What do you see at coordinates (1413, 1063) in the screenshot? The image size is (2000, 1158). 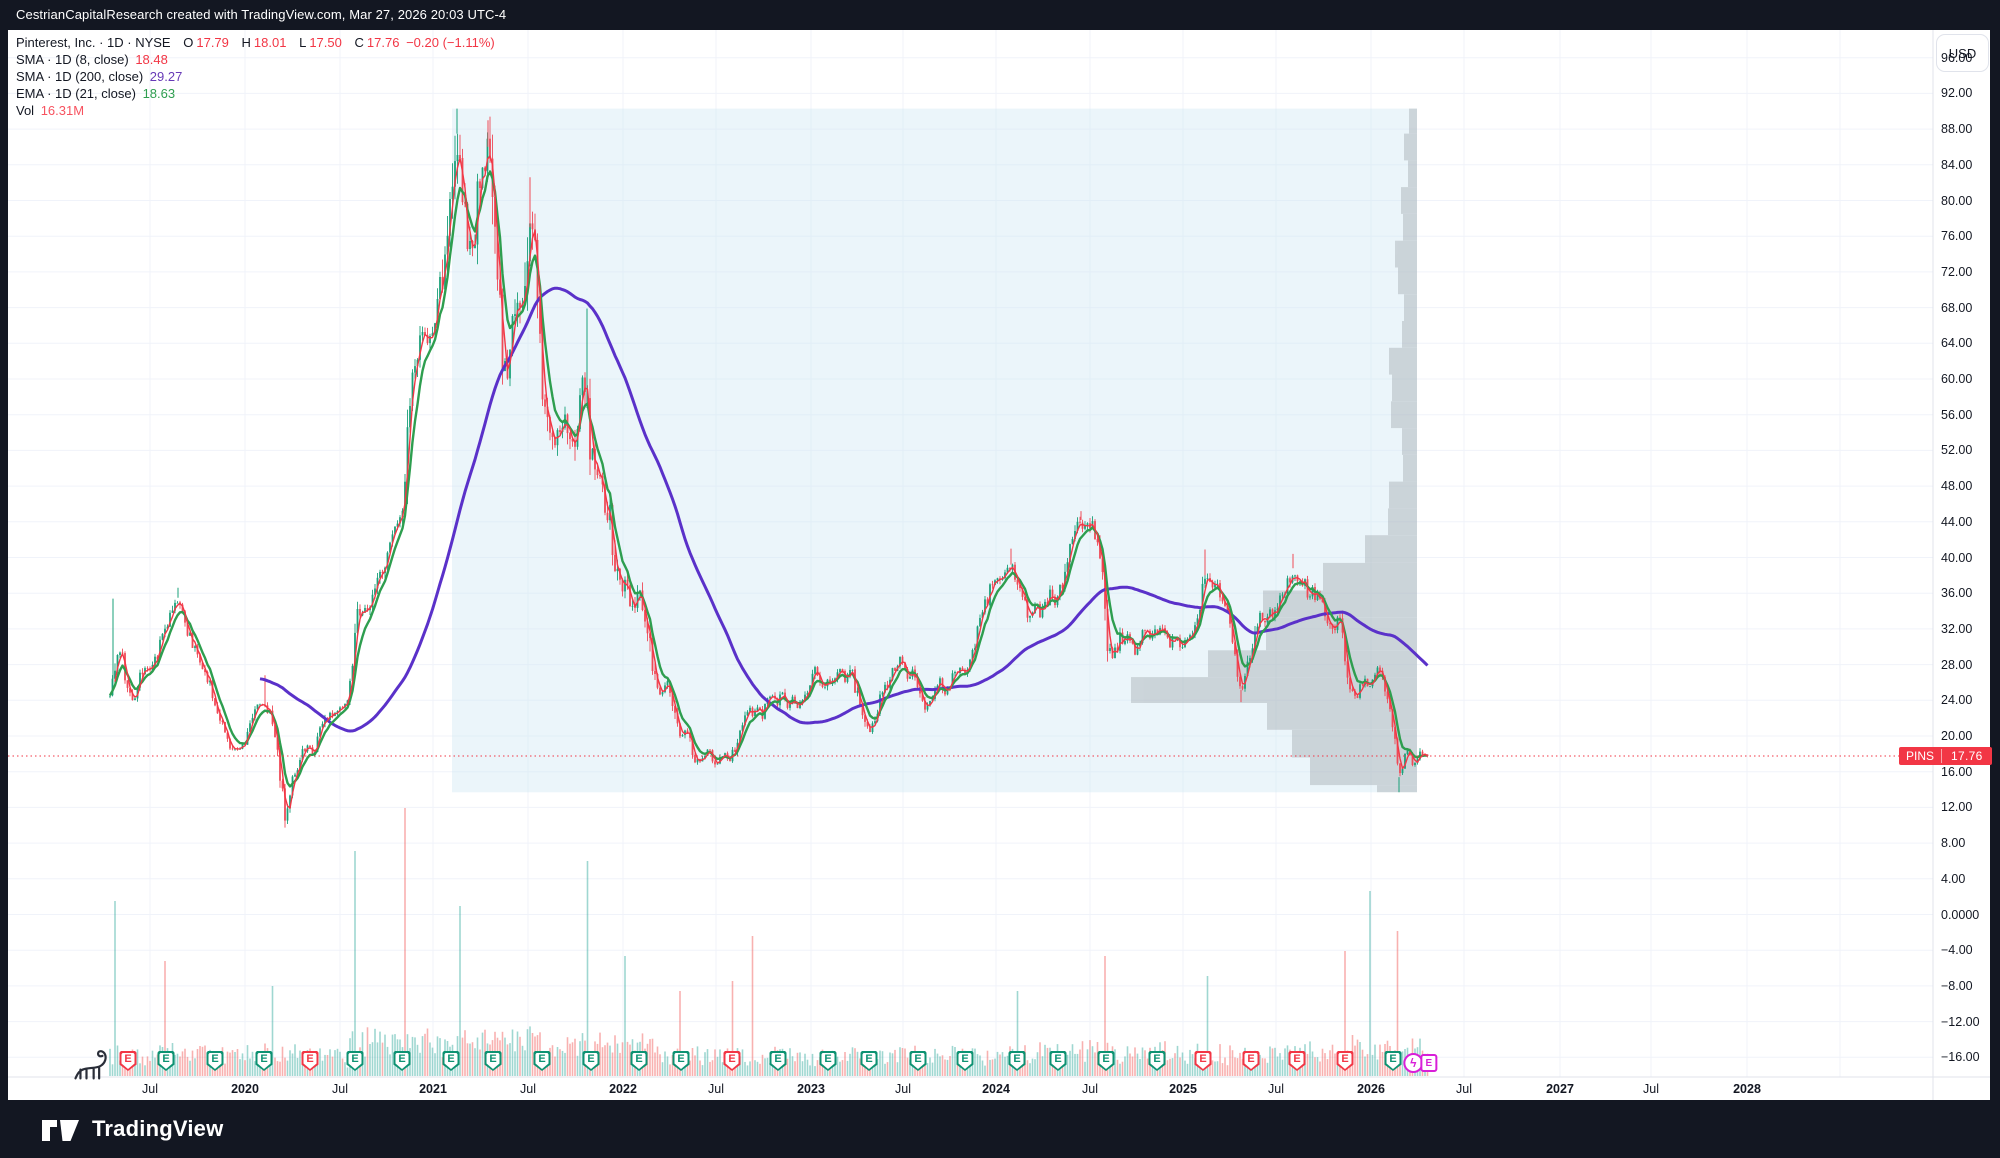 I see `lightning-icon: ϟ` at bounding box center [1413, 1063].